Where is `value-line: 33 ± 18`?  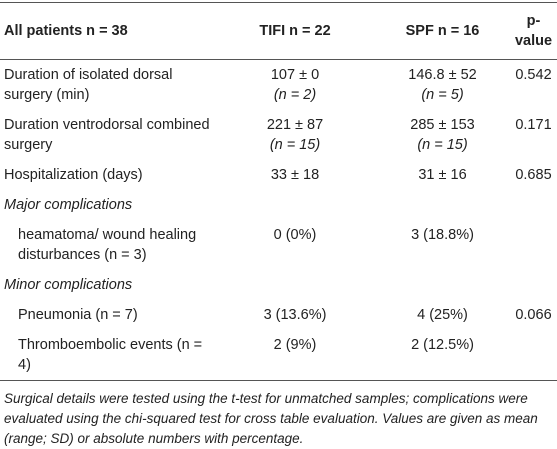 value-line: 33 ± 18 is located at coordinates (295, 175).